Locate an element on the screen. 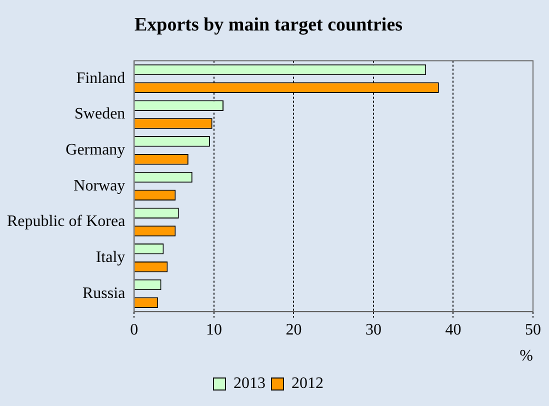 The image size is (549, 406). legend-label: 2013 is located at coordinates (250, 383).